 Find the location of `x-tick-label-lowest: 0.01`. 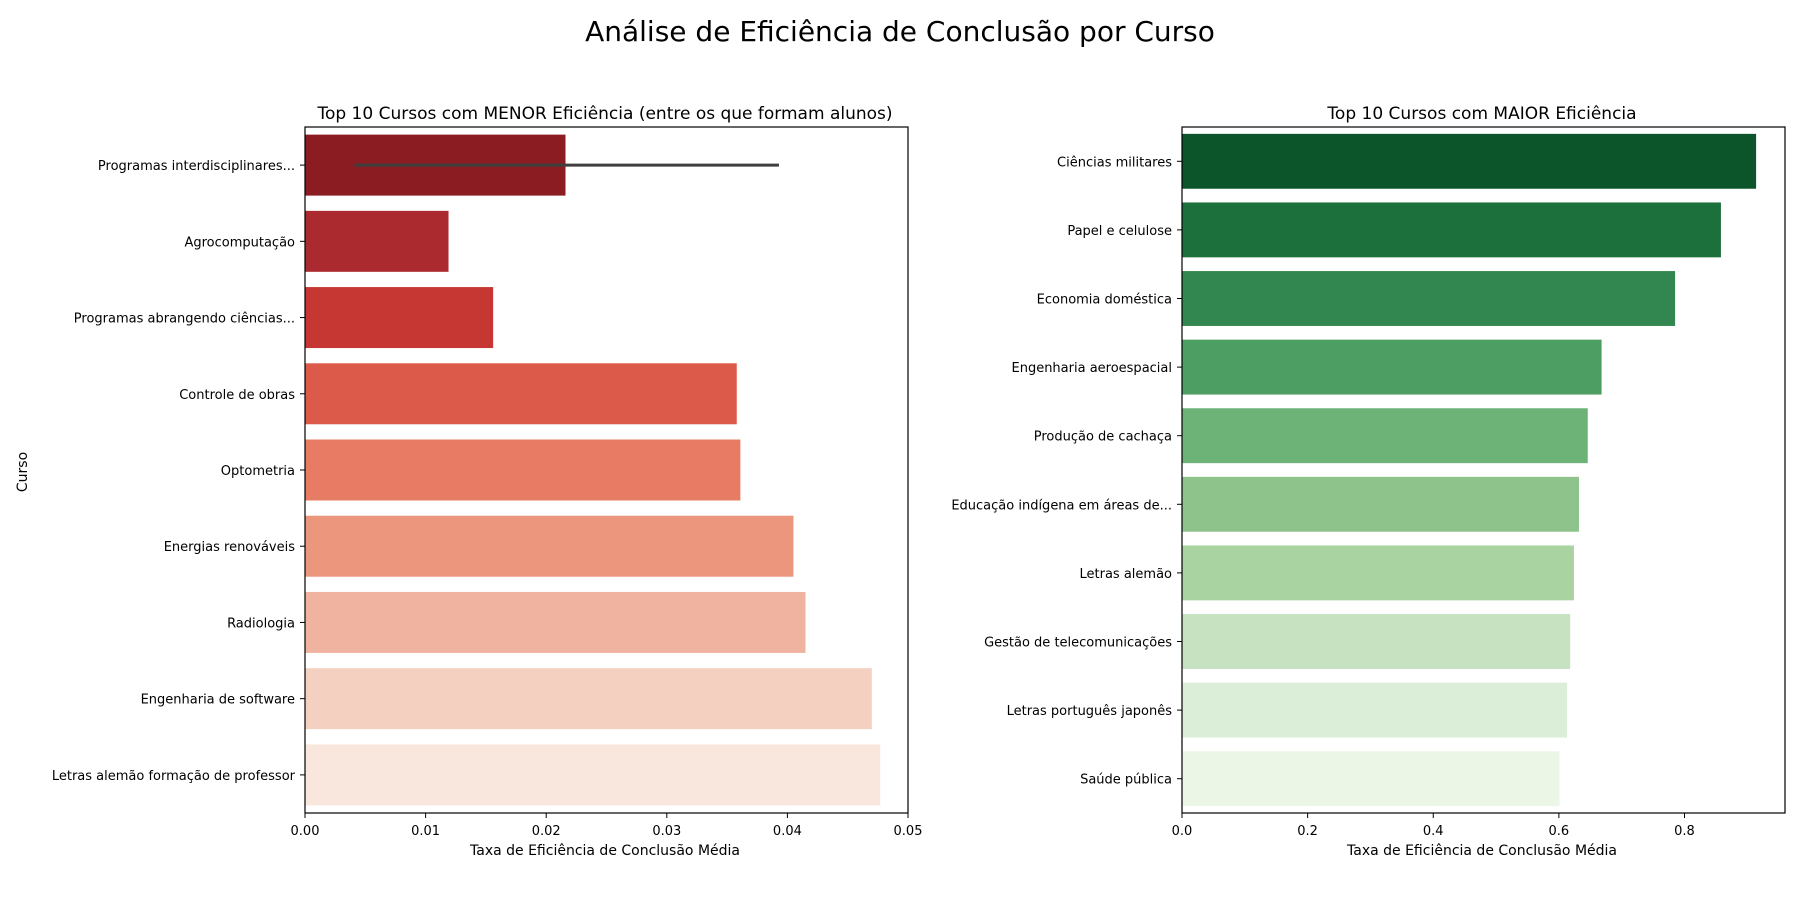

x-tick-label-lowest: 0.01 is located at coordinates (425, 831).